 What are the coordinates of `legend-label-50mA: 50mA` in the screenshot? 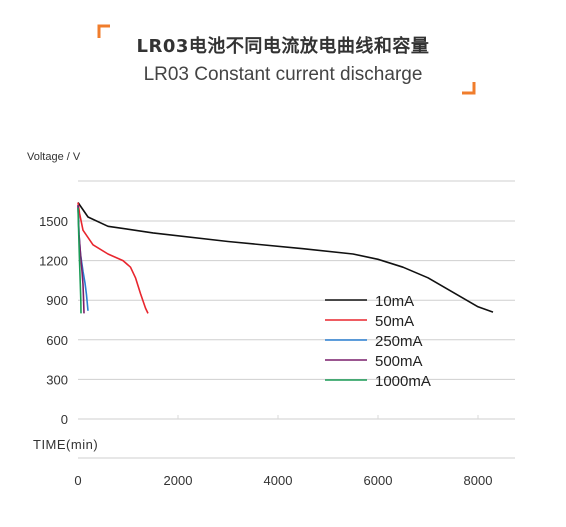 It's located at (394, 321).